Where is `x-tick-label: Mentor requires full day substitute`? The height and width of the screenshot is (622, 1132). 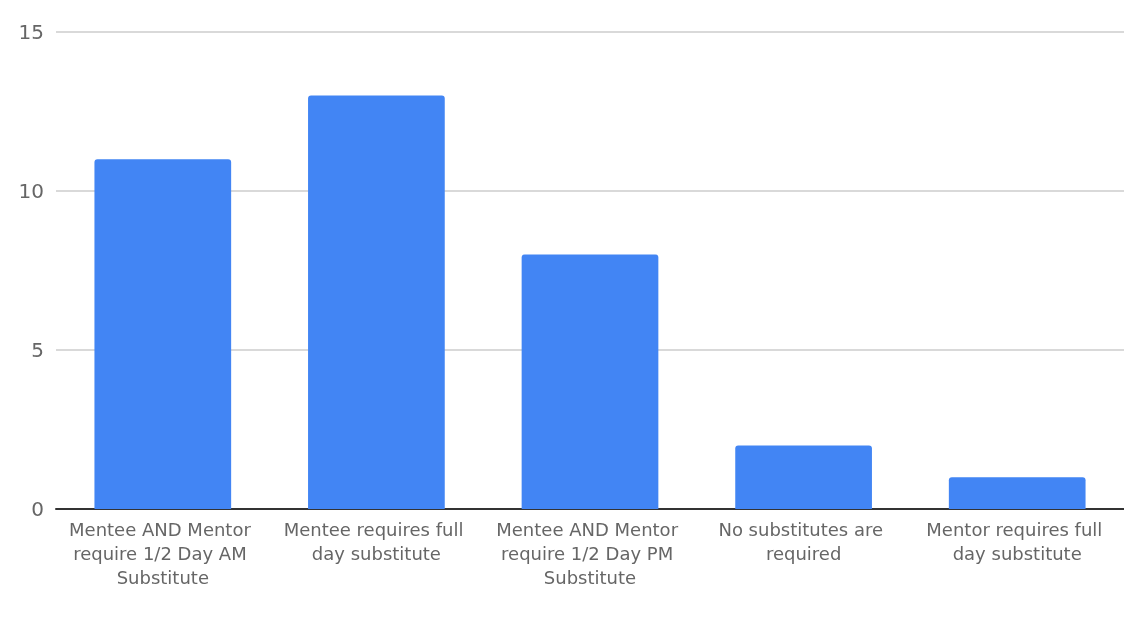 x-tick-label: Mentor requires full day substitute is located at coordinates (1017, 541).